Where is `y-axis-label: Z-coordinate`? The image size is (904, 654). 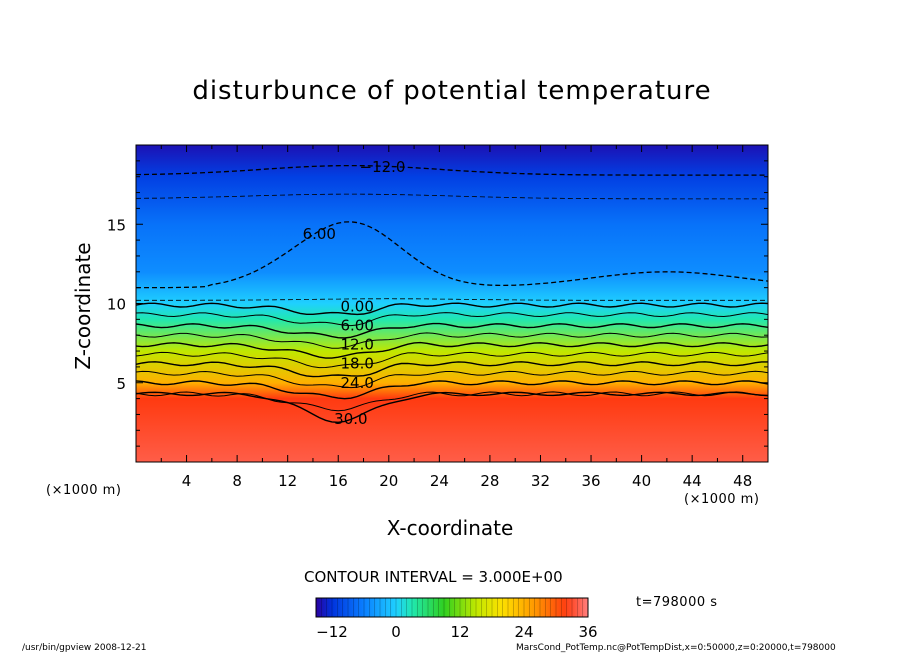
y-axis-label: Z-coordinate is located at coordinates (83, 306).